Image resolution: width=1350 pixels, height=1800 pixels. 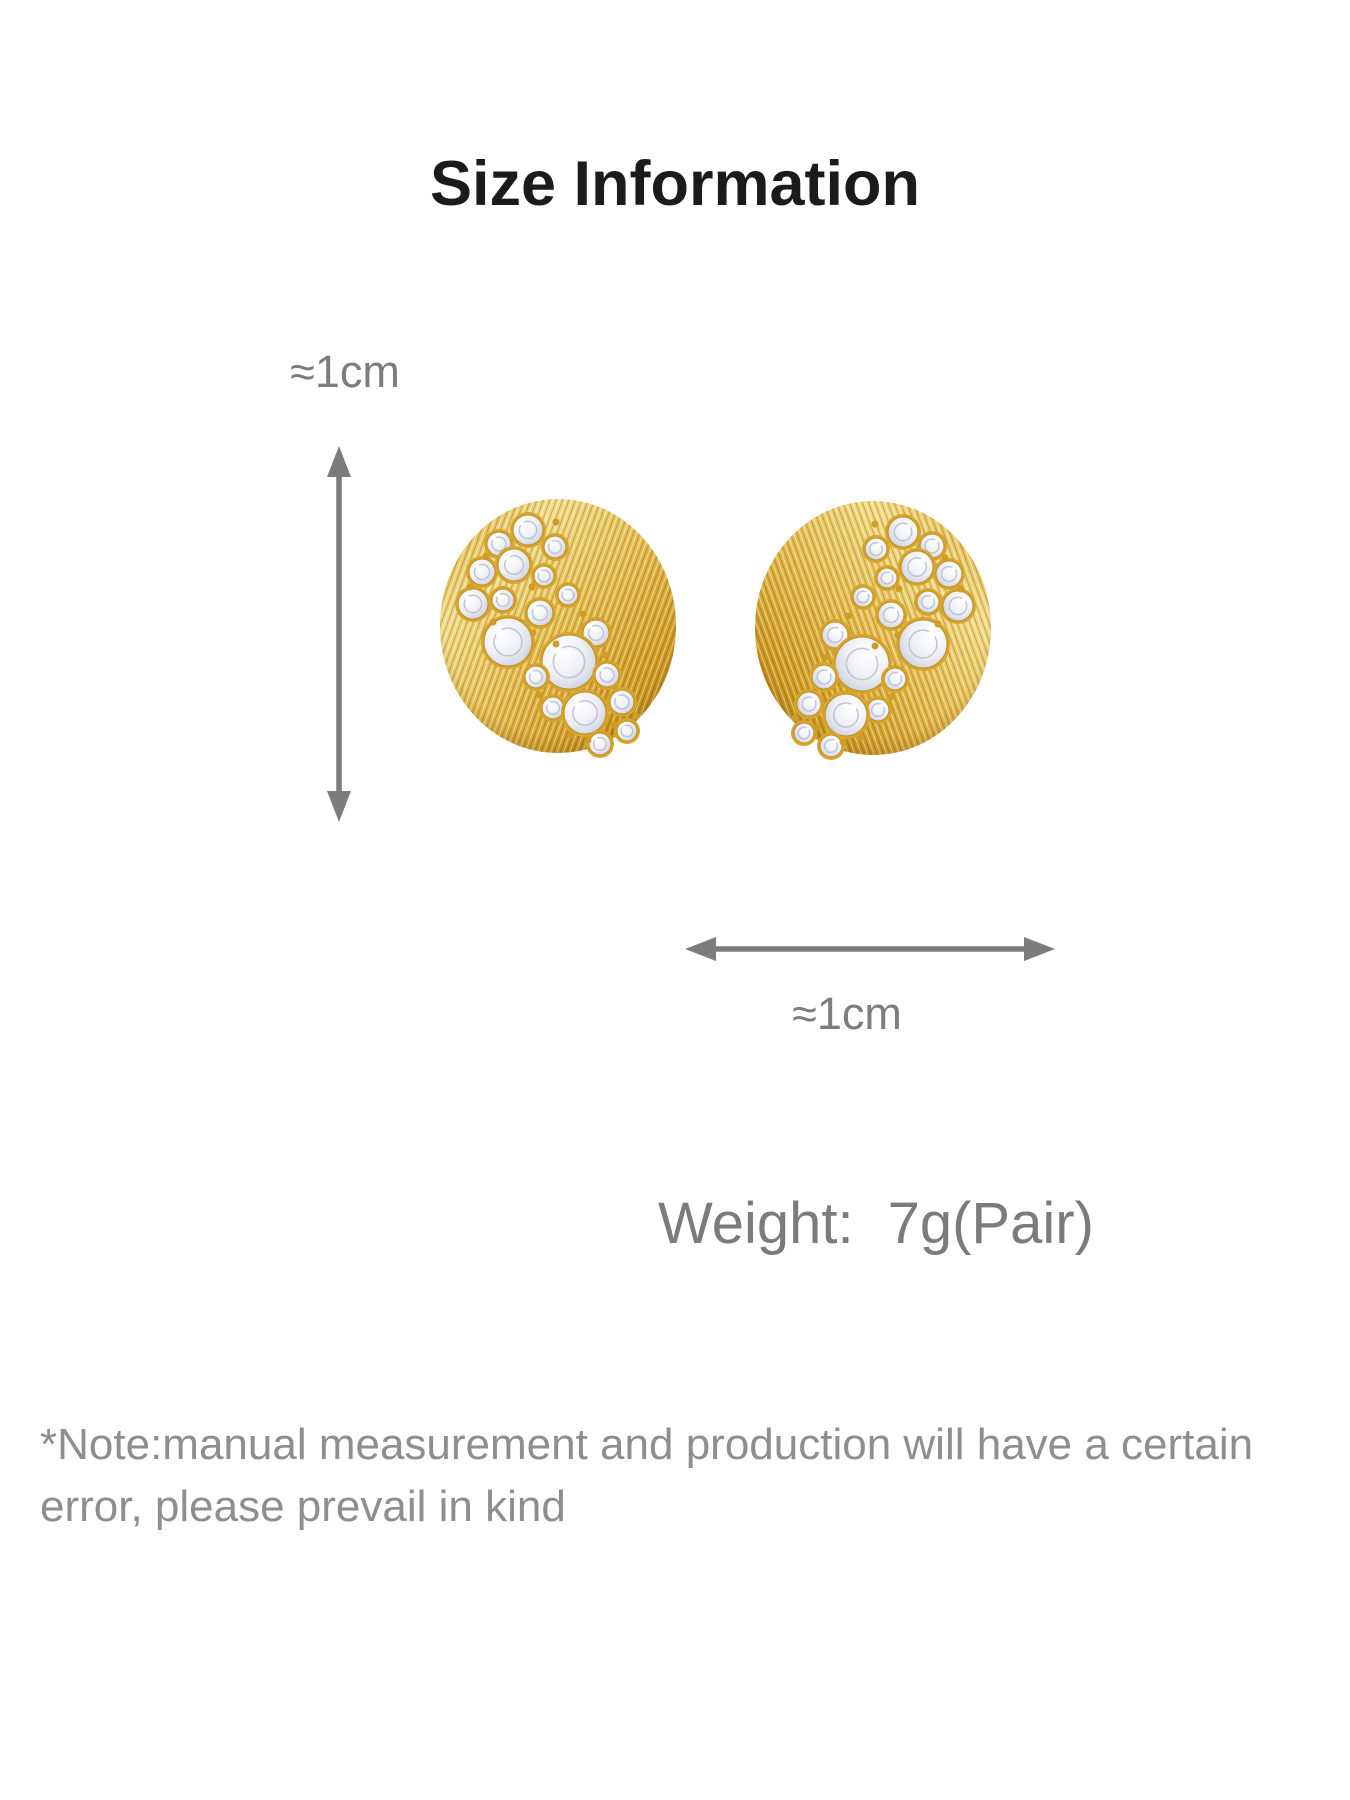 I want to click on weight-label: Weight:, so click(x=756, y=1223).